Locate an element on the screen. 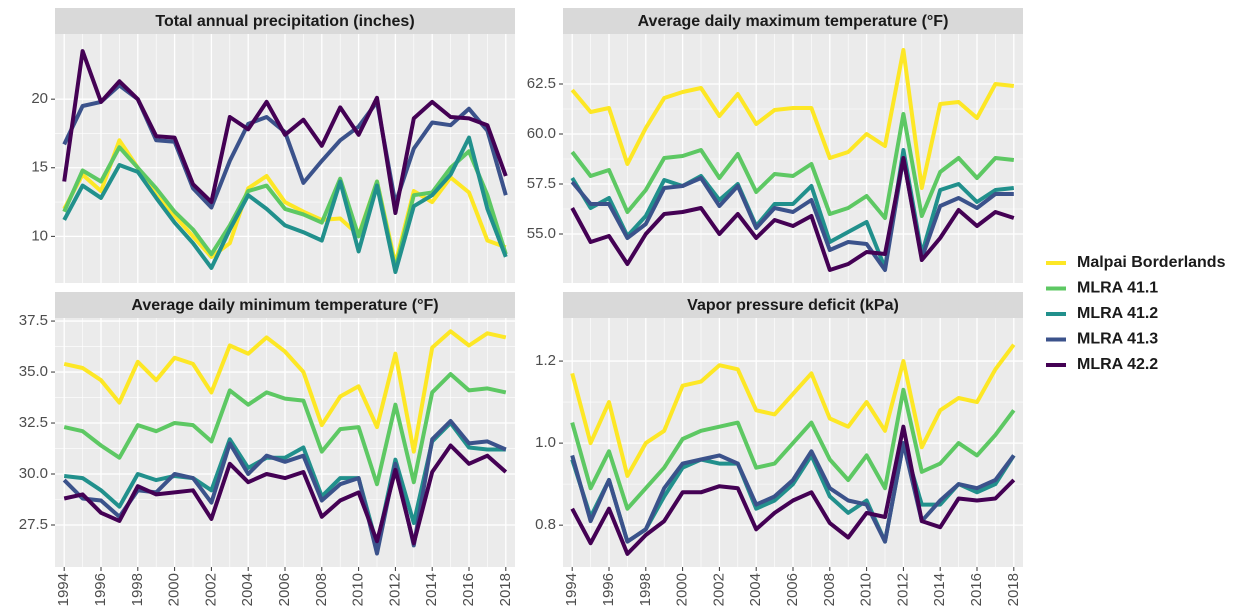  y-tick-label: 60.0 is located at coordinates (541, 133).